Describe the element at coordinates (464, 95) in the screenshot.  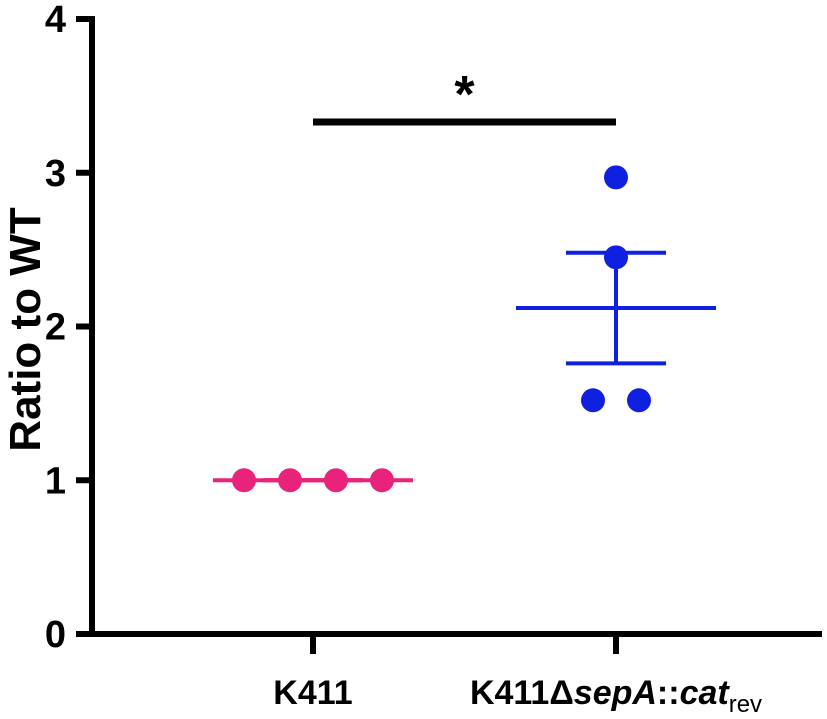
I see `significance-label: *` at that location.